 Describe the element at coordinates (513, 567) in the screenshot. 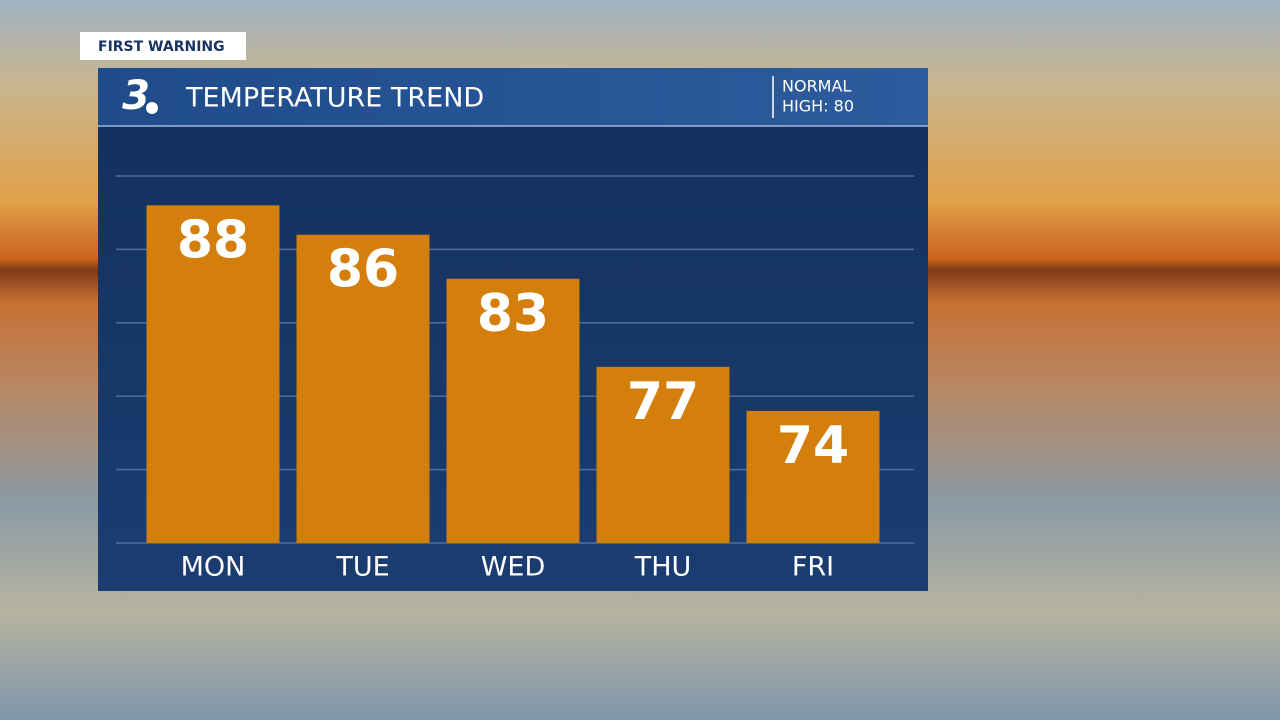

I see `x-tick-label: WED` at that location.